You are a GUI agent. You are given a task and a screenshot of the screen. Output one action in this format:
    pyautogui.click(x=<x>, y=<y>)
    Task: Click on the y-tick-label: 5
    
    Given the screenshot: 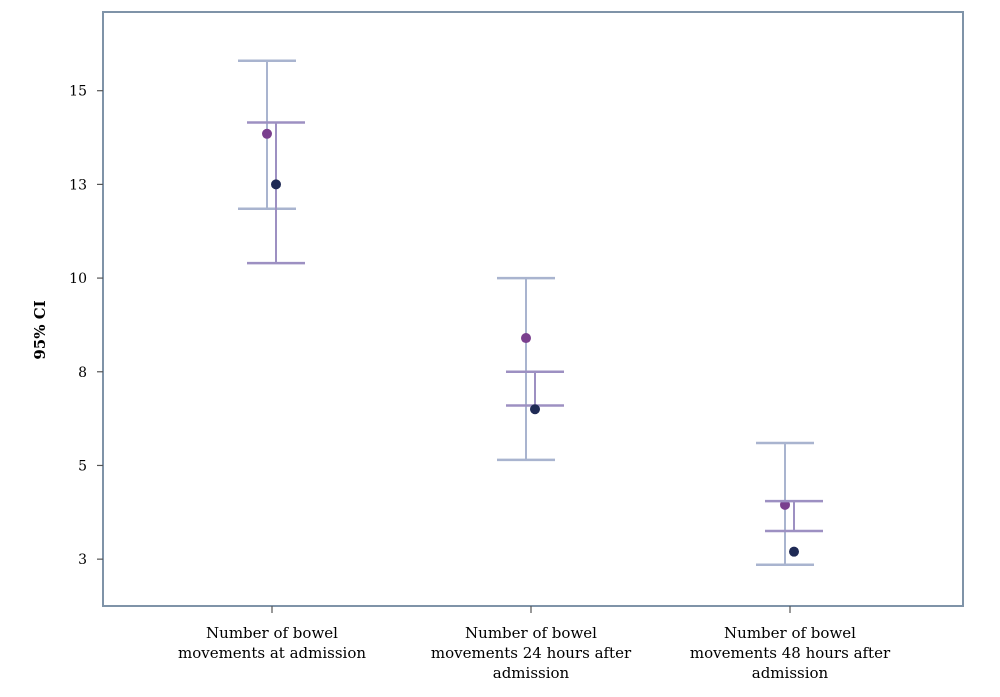 What is the action you would take?
    pyautogui.click(x=82, y=466)
    